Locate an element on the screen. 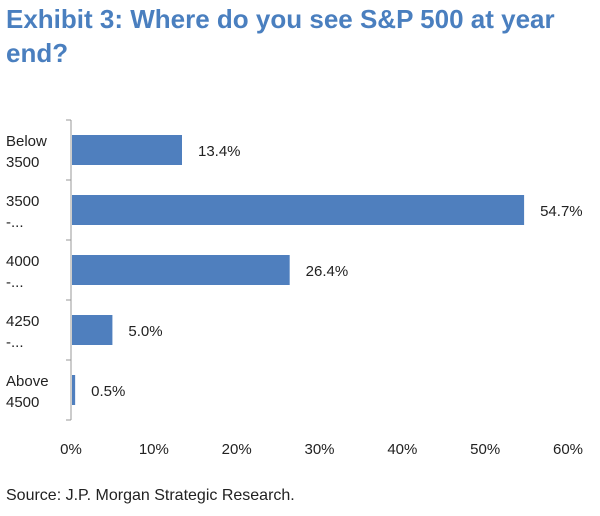  data-label: 26.4% is located at coordinates (327, 271).